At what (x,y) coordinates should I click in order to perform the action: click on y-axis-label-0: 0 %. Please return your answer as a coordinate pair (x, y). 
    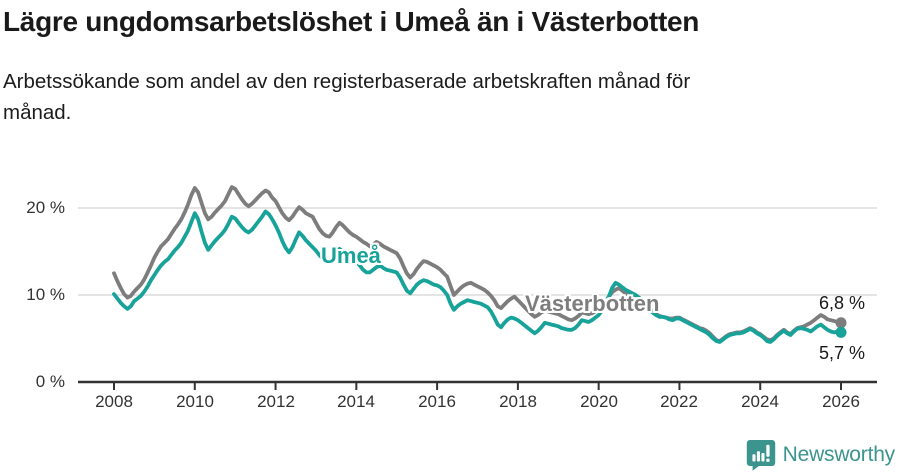
    Looking at the image, I should click on (50, 381).